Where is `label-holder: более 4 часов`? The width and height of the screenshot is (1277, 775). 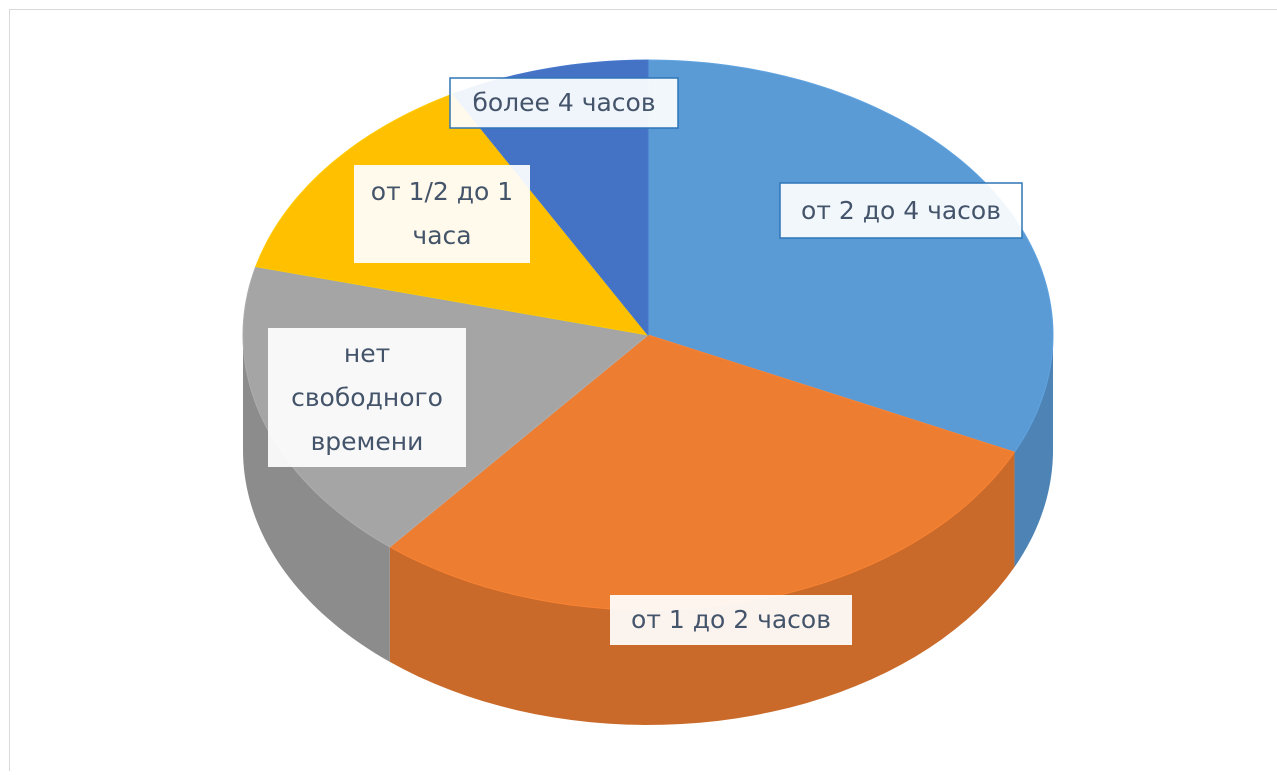 label-holder: более 4 часов is located at coordinates (564, 103).